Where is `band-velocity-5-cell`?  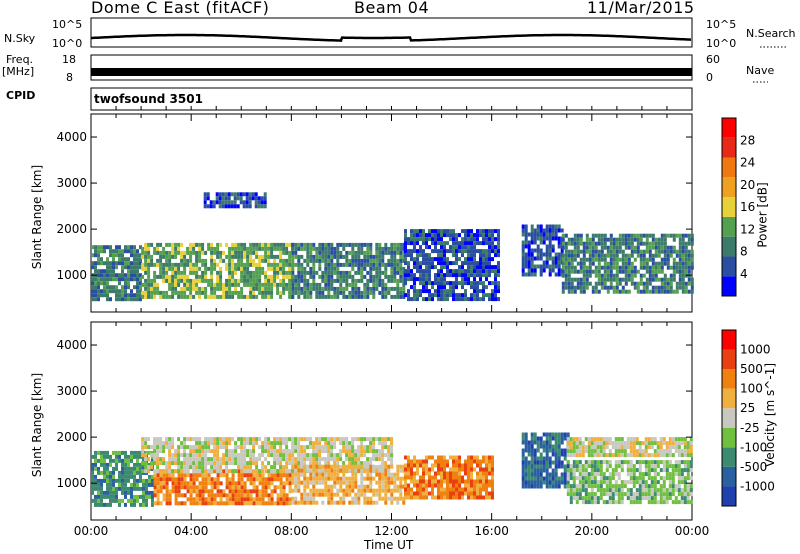 band-velocity-5-cell is located at coordinates (556, 462).